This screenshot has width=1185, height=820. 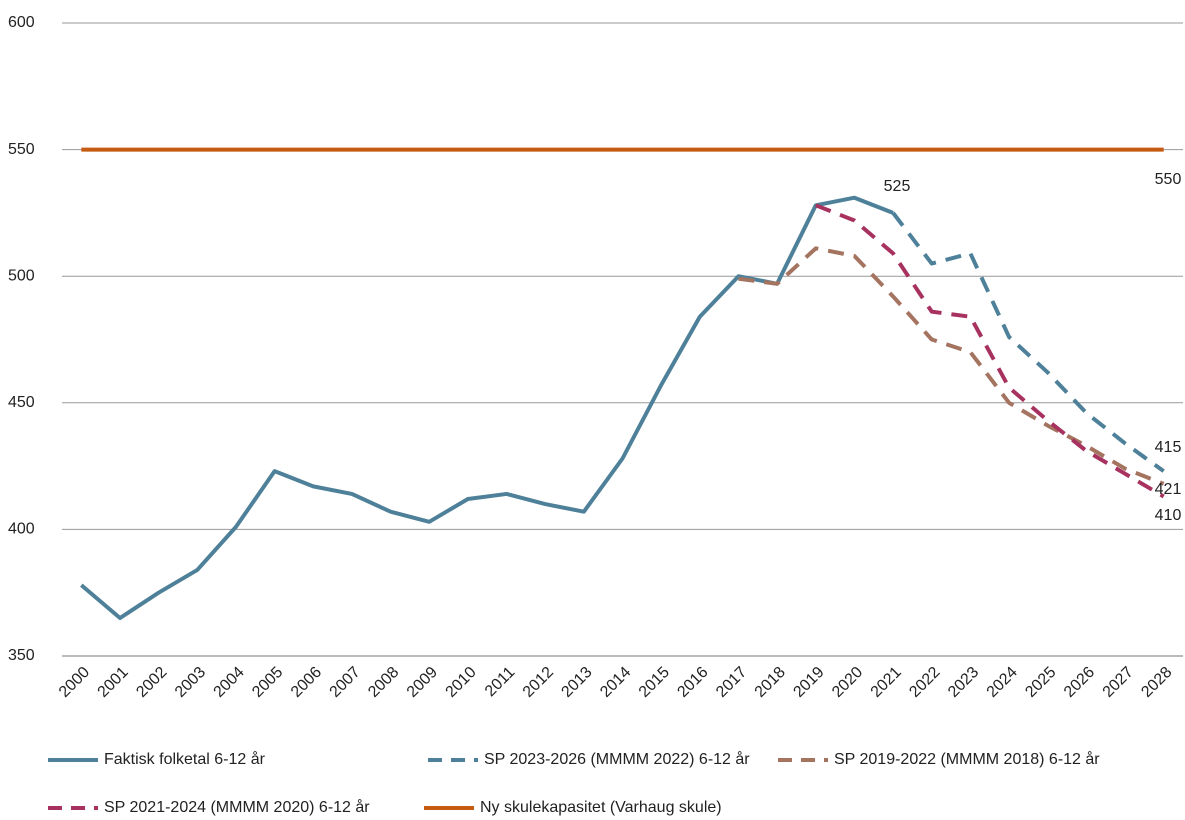 What do you see at coordinates (576, 682) in the screenshot?
I see `x-tick-label: 2013` at bounding box center [576, 682].